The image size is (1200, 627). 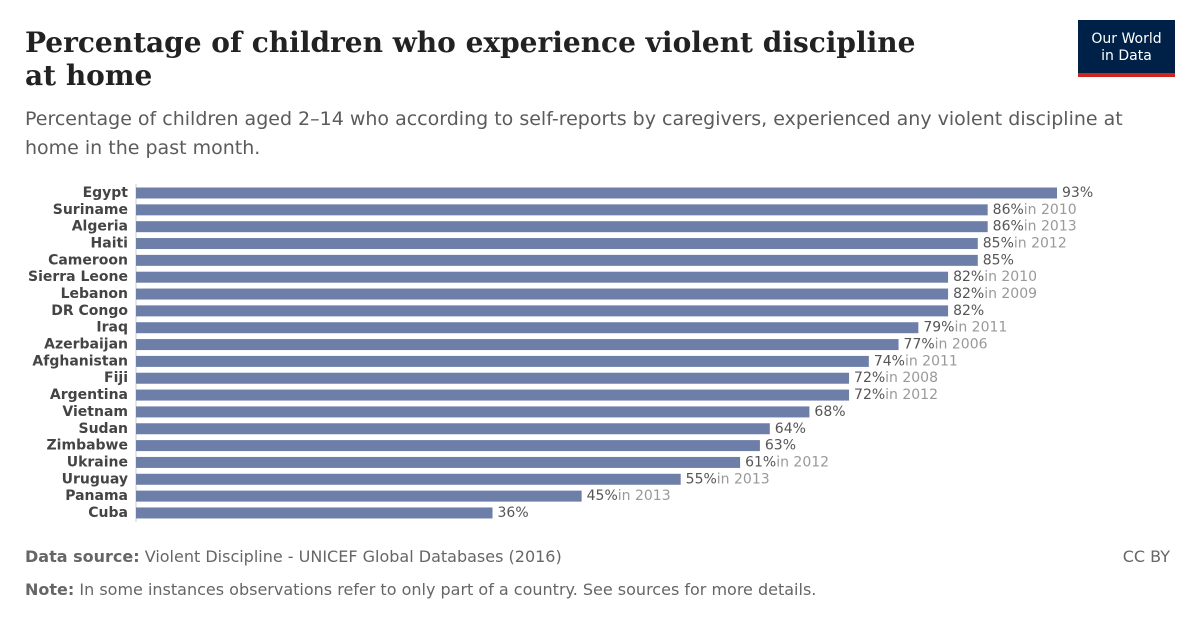 I want to click on value-text: 74%, so click(x=889, y=361).